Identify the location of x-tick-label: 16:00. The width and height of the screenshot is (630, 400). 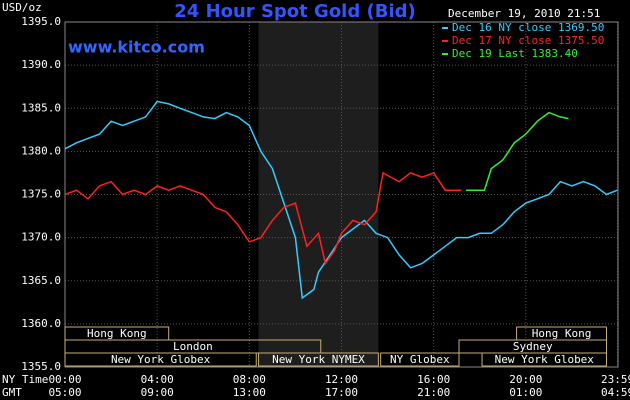
(433, 379).